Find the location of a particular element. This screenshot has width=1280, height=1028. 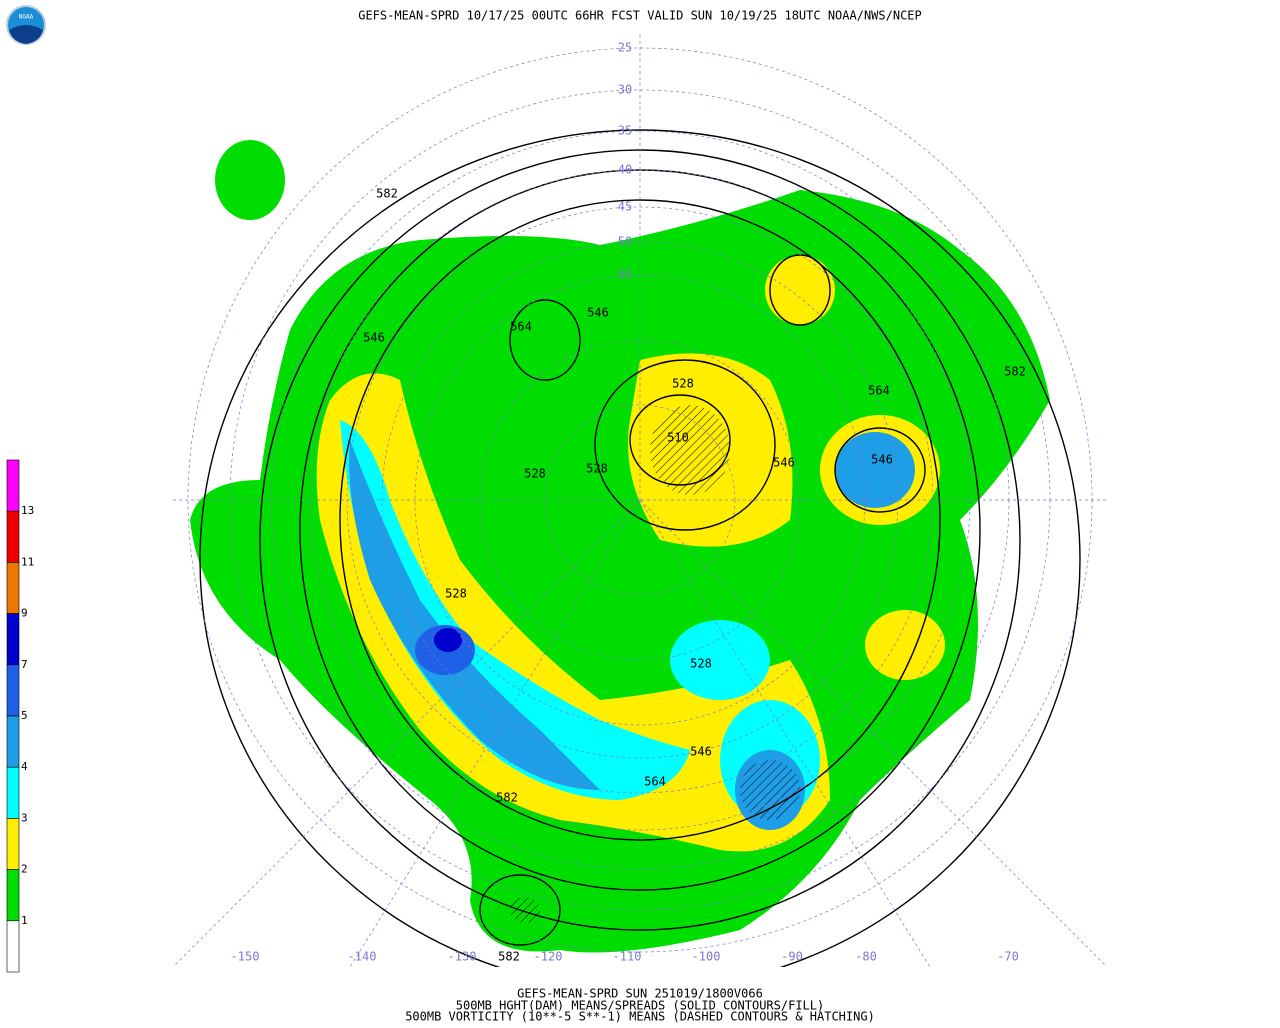

longitude-label: -110 is located at coordinates (627, 957).